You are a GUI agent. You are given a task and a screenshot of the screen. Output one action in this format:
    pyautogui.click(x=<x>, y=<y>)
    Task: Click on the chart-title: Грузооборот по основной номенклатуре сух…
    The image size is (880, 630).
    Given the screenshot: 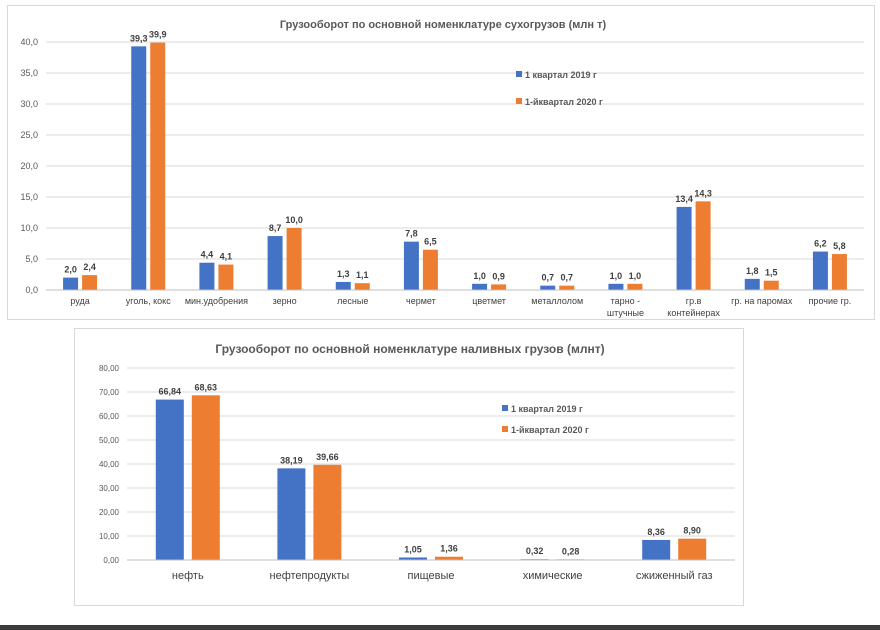 What is the action you would take?
    pyautogui.click(x=443, y=25)
    